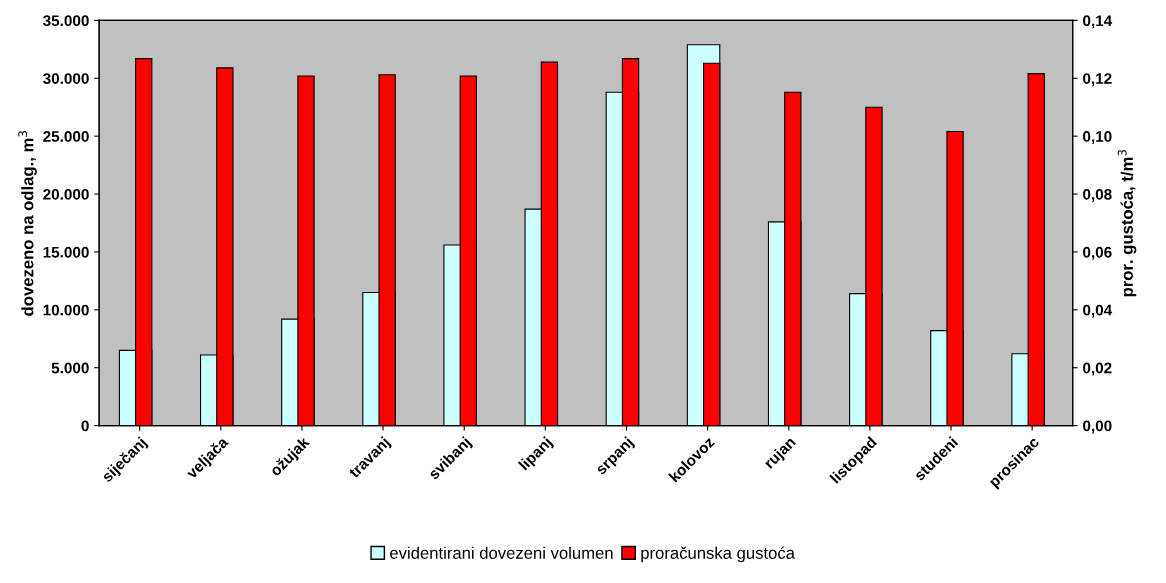 The image size is (1166, 583). What do you see at coordinates (1097, 253) in the screenshot?
I see `y2-tick-label: 0,06` at bounding box center [1097, 253].